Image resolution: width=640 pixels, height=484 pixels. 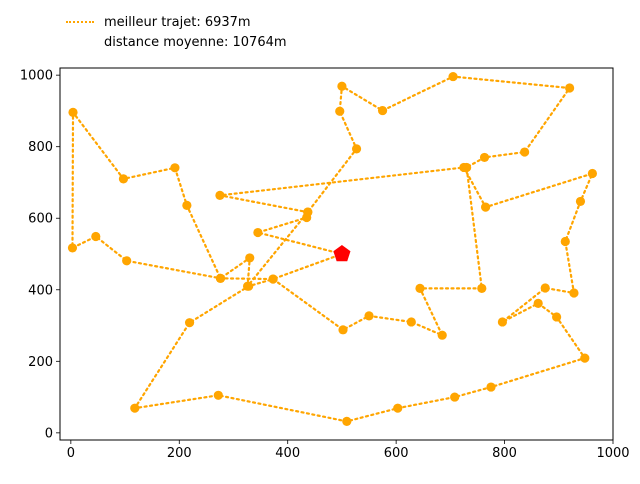 I want to click on y-tick-label: 200, so click(x=40, y=362).